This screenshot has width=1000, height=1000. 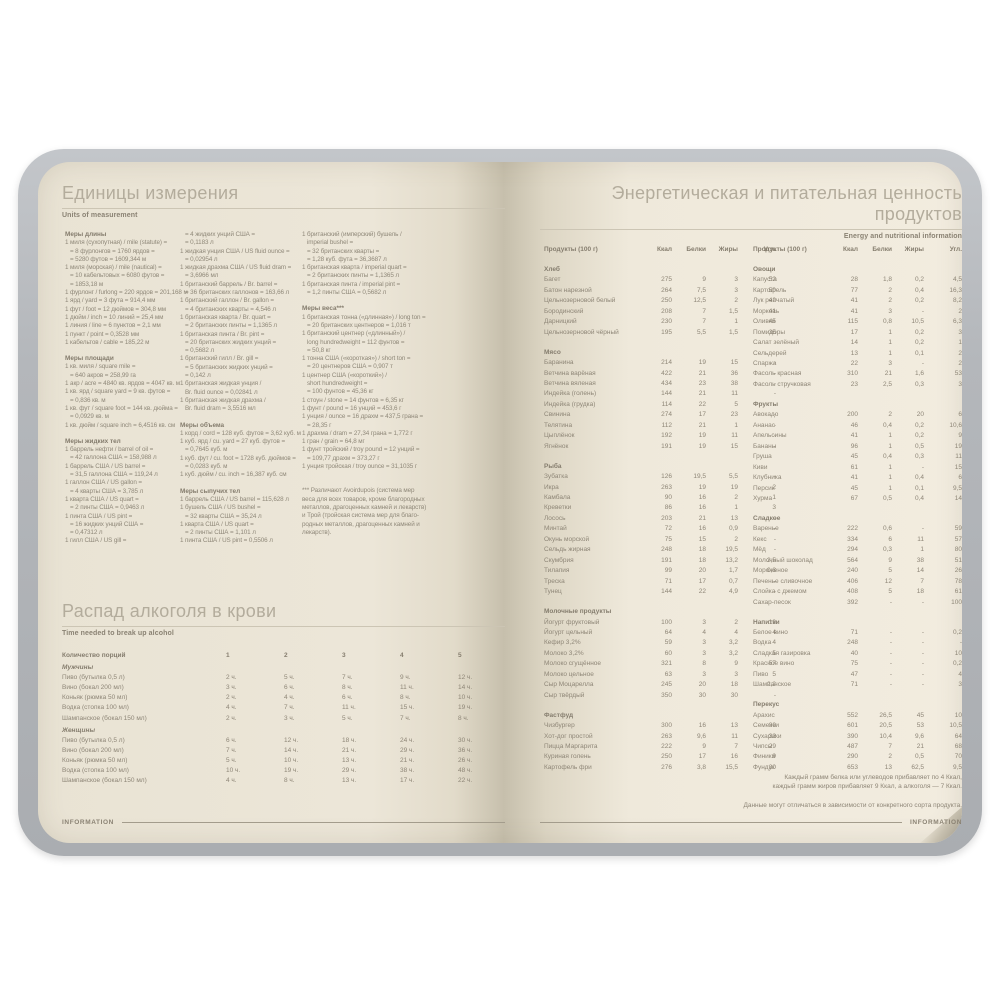 I want to click on unit-line: и Трой (тройская система мер для благо-, so click(x=360, y=516).